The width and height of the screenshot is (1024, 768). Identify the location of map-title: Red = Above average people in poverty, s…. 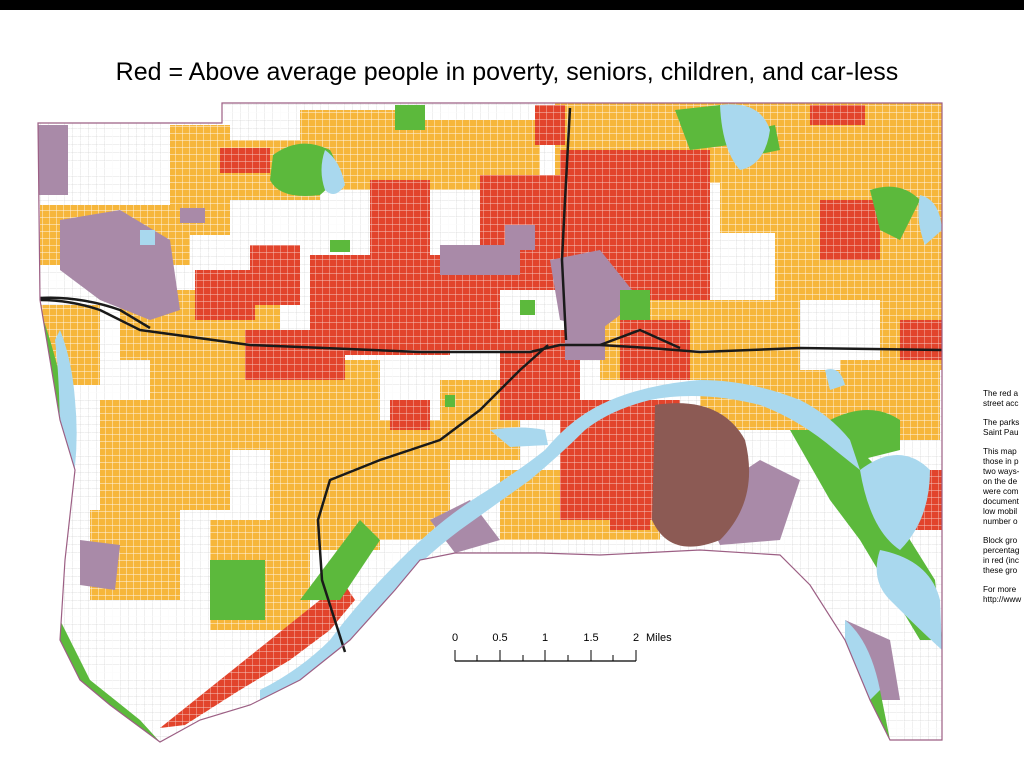
(507, 72).